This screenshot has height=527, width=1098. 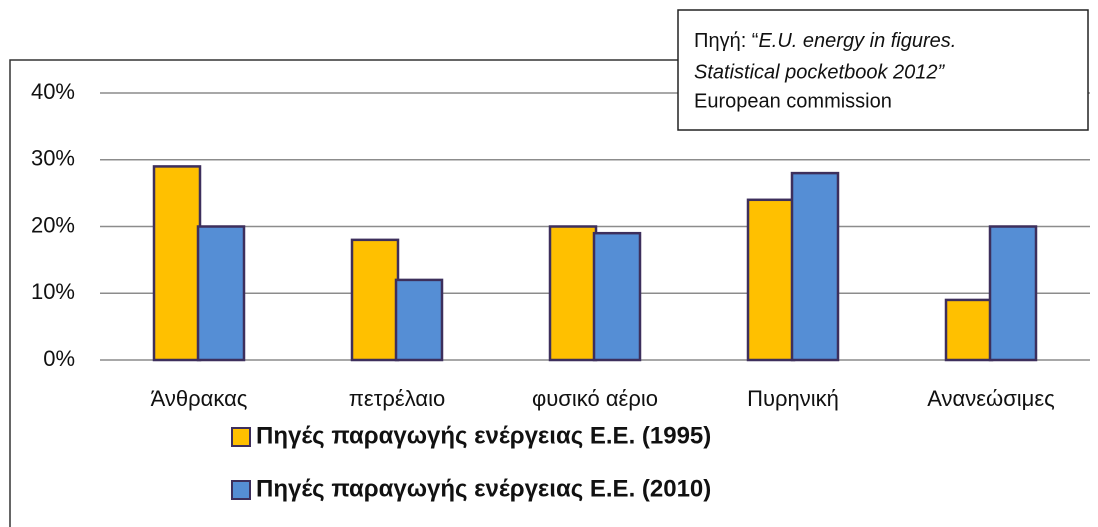 I want to click on legend-label: Πηγές παραγωγής ενέργειας Ε.Ε. (2010), so click(x=483, y=488).